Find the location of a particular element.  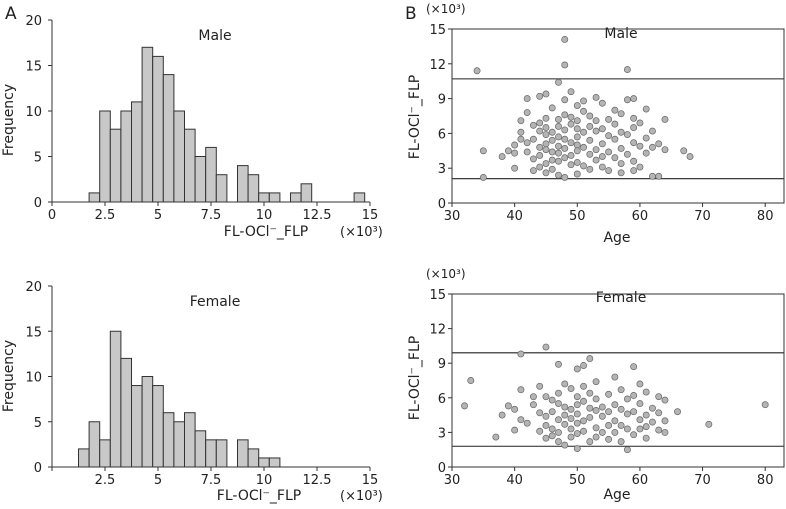

y-tick-label: 15 is located at coordinates (33, 332).